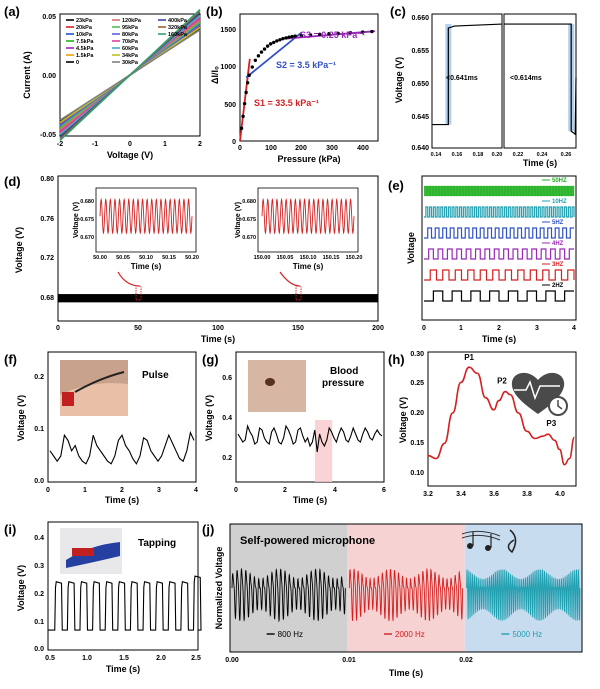 Image resolution: width=600 pixels, height=689 pixels. Describe the element at coordinates (417, 383) in the screenshot. I see `y-tick-h-3: 0.25` at that location.